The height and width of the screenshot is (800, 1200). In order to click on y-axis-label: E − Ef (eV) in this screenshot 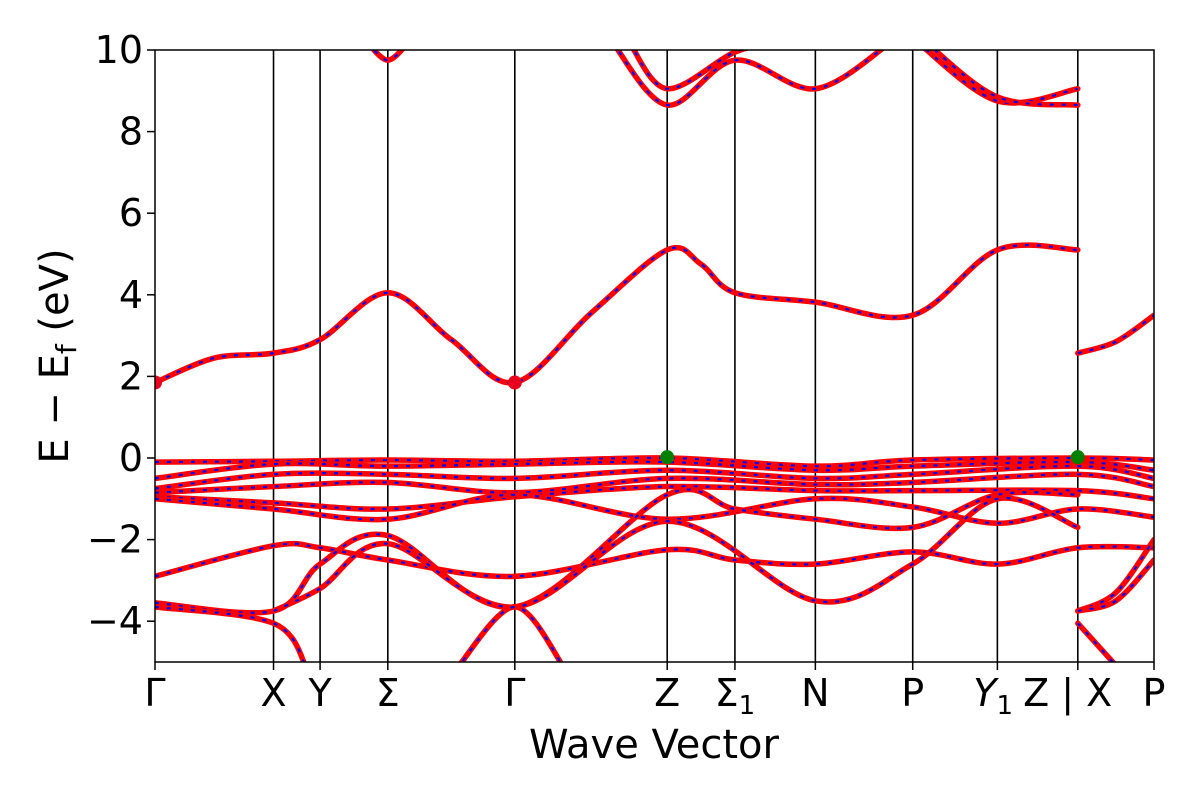, I will do `click(57, 355)`.